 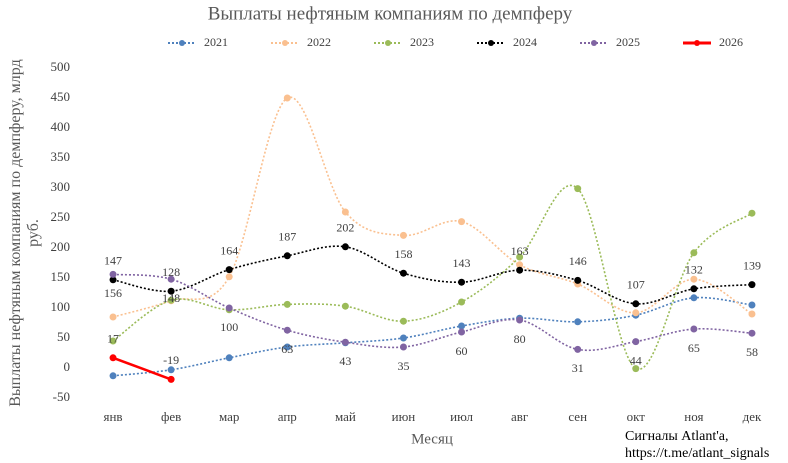 What do you see at coordinates (403, 366) in the screenshot?
I see `data-label: 35` at bounding box center [403, 366].